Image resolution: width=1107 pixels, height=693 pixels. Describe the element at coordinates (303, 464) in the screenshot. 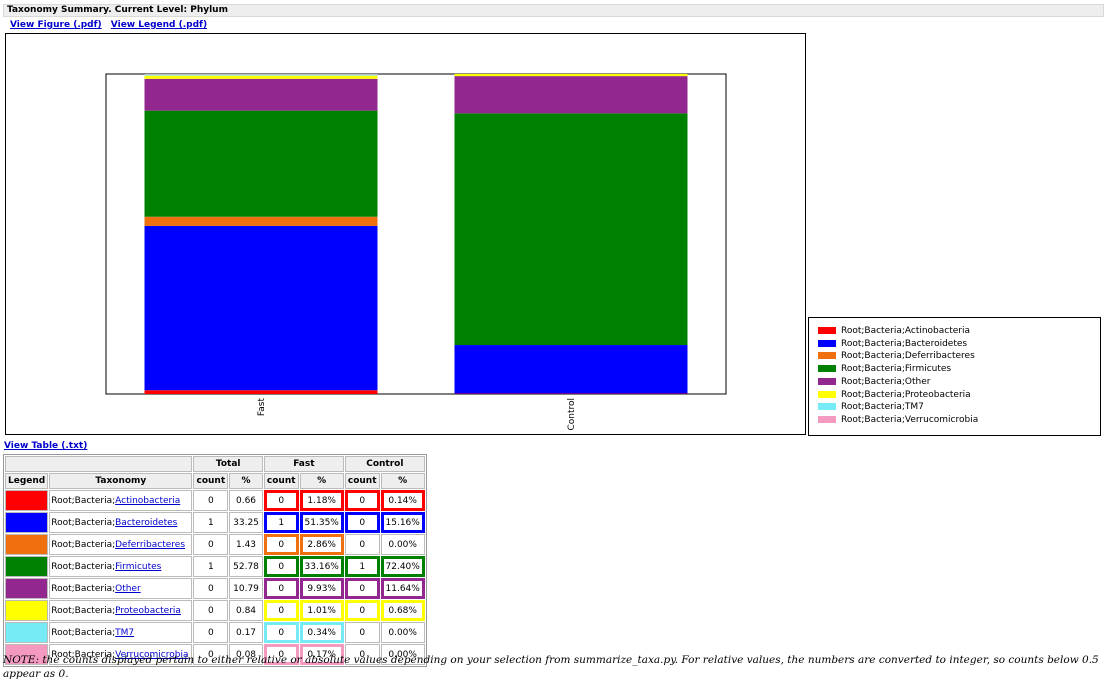

I see `group-header-fast: Fast` at that location.